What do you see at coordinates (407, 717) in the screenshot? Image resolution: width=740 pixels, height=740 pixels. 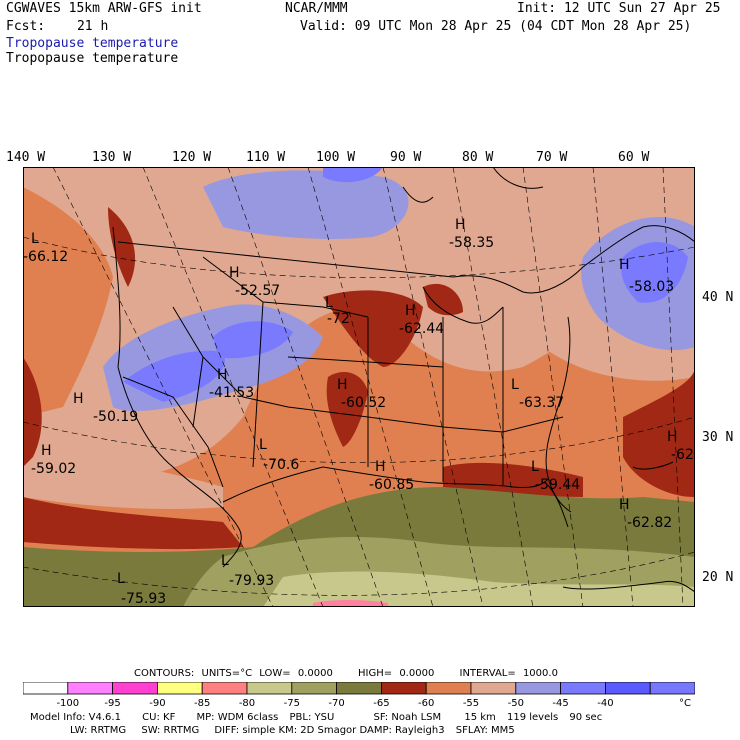 I see `surface-scheme: SF: Noah LSM` at bounding box center [407, 717].